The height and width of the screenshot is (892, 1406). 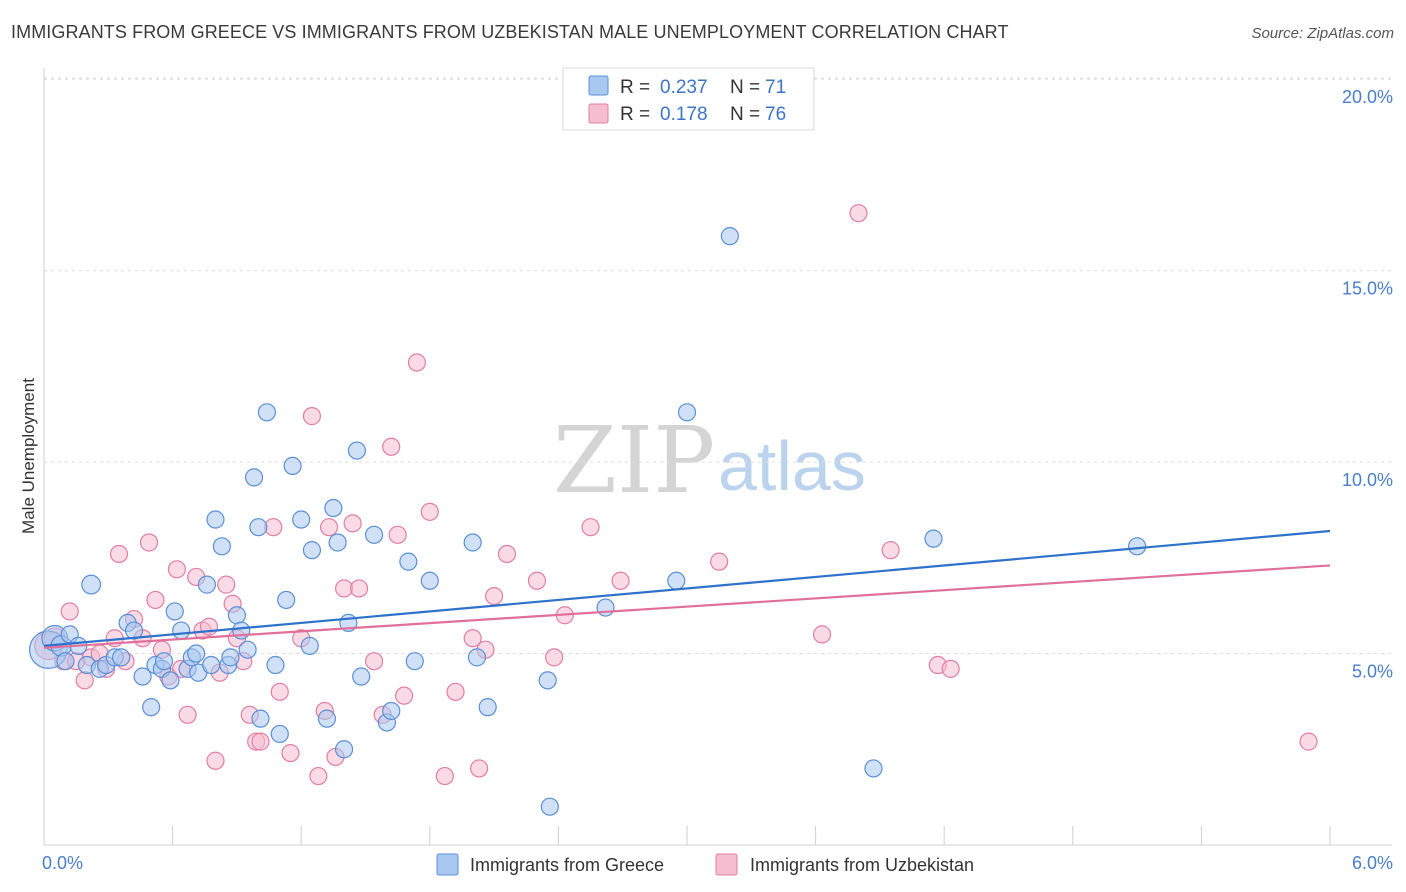 What do you see at coordinates (447, 864) in the screenshot?
I see `bottom-legend-swatch-greece` at bounding box center [447, 864].